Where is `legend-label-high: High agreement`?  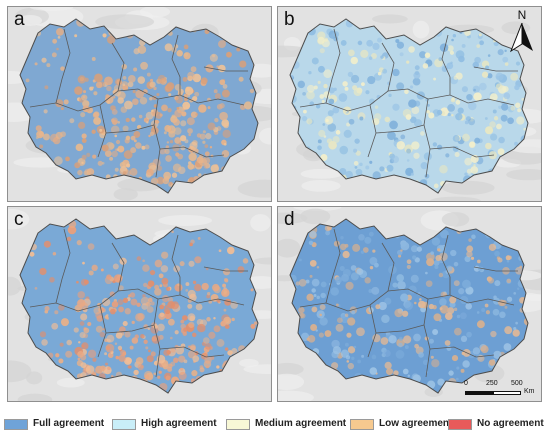 legend-label-high: High agreement is located at coordinates (179, 423).